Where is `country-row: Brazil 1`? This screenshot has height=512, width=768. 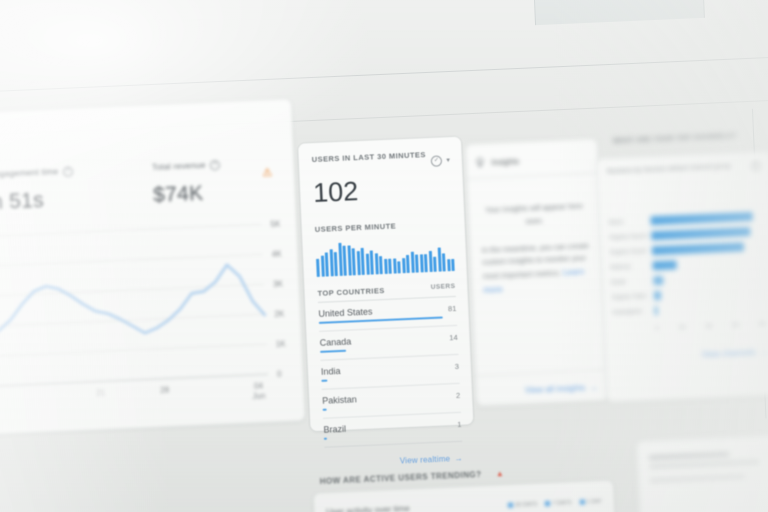
country-row: Brazil 1 is located at coordinates (393, 430).